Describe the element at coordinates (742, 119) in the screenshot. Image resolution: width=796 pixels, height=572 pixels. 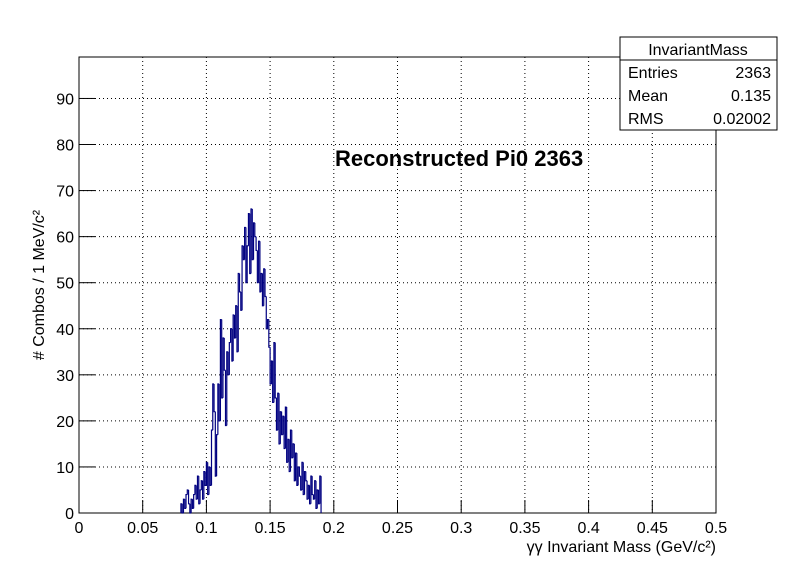
I see `stats-value: 0.02002` at that location.